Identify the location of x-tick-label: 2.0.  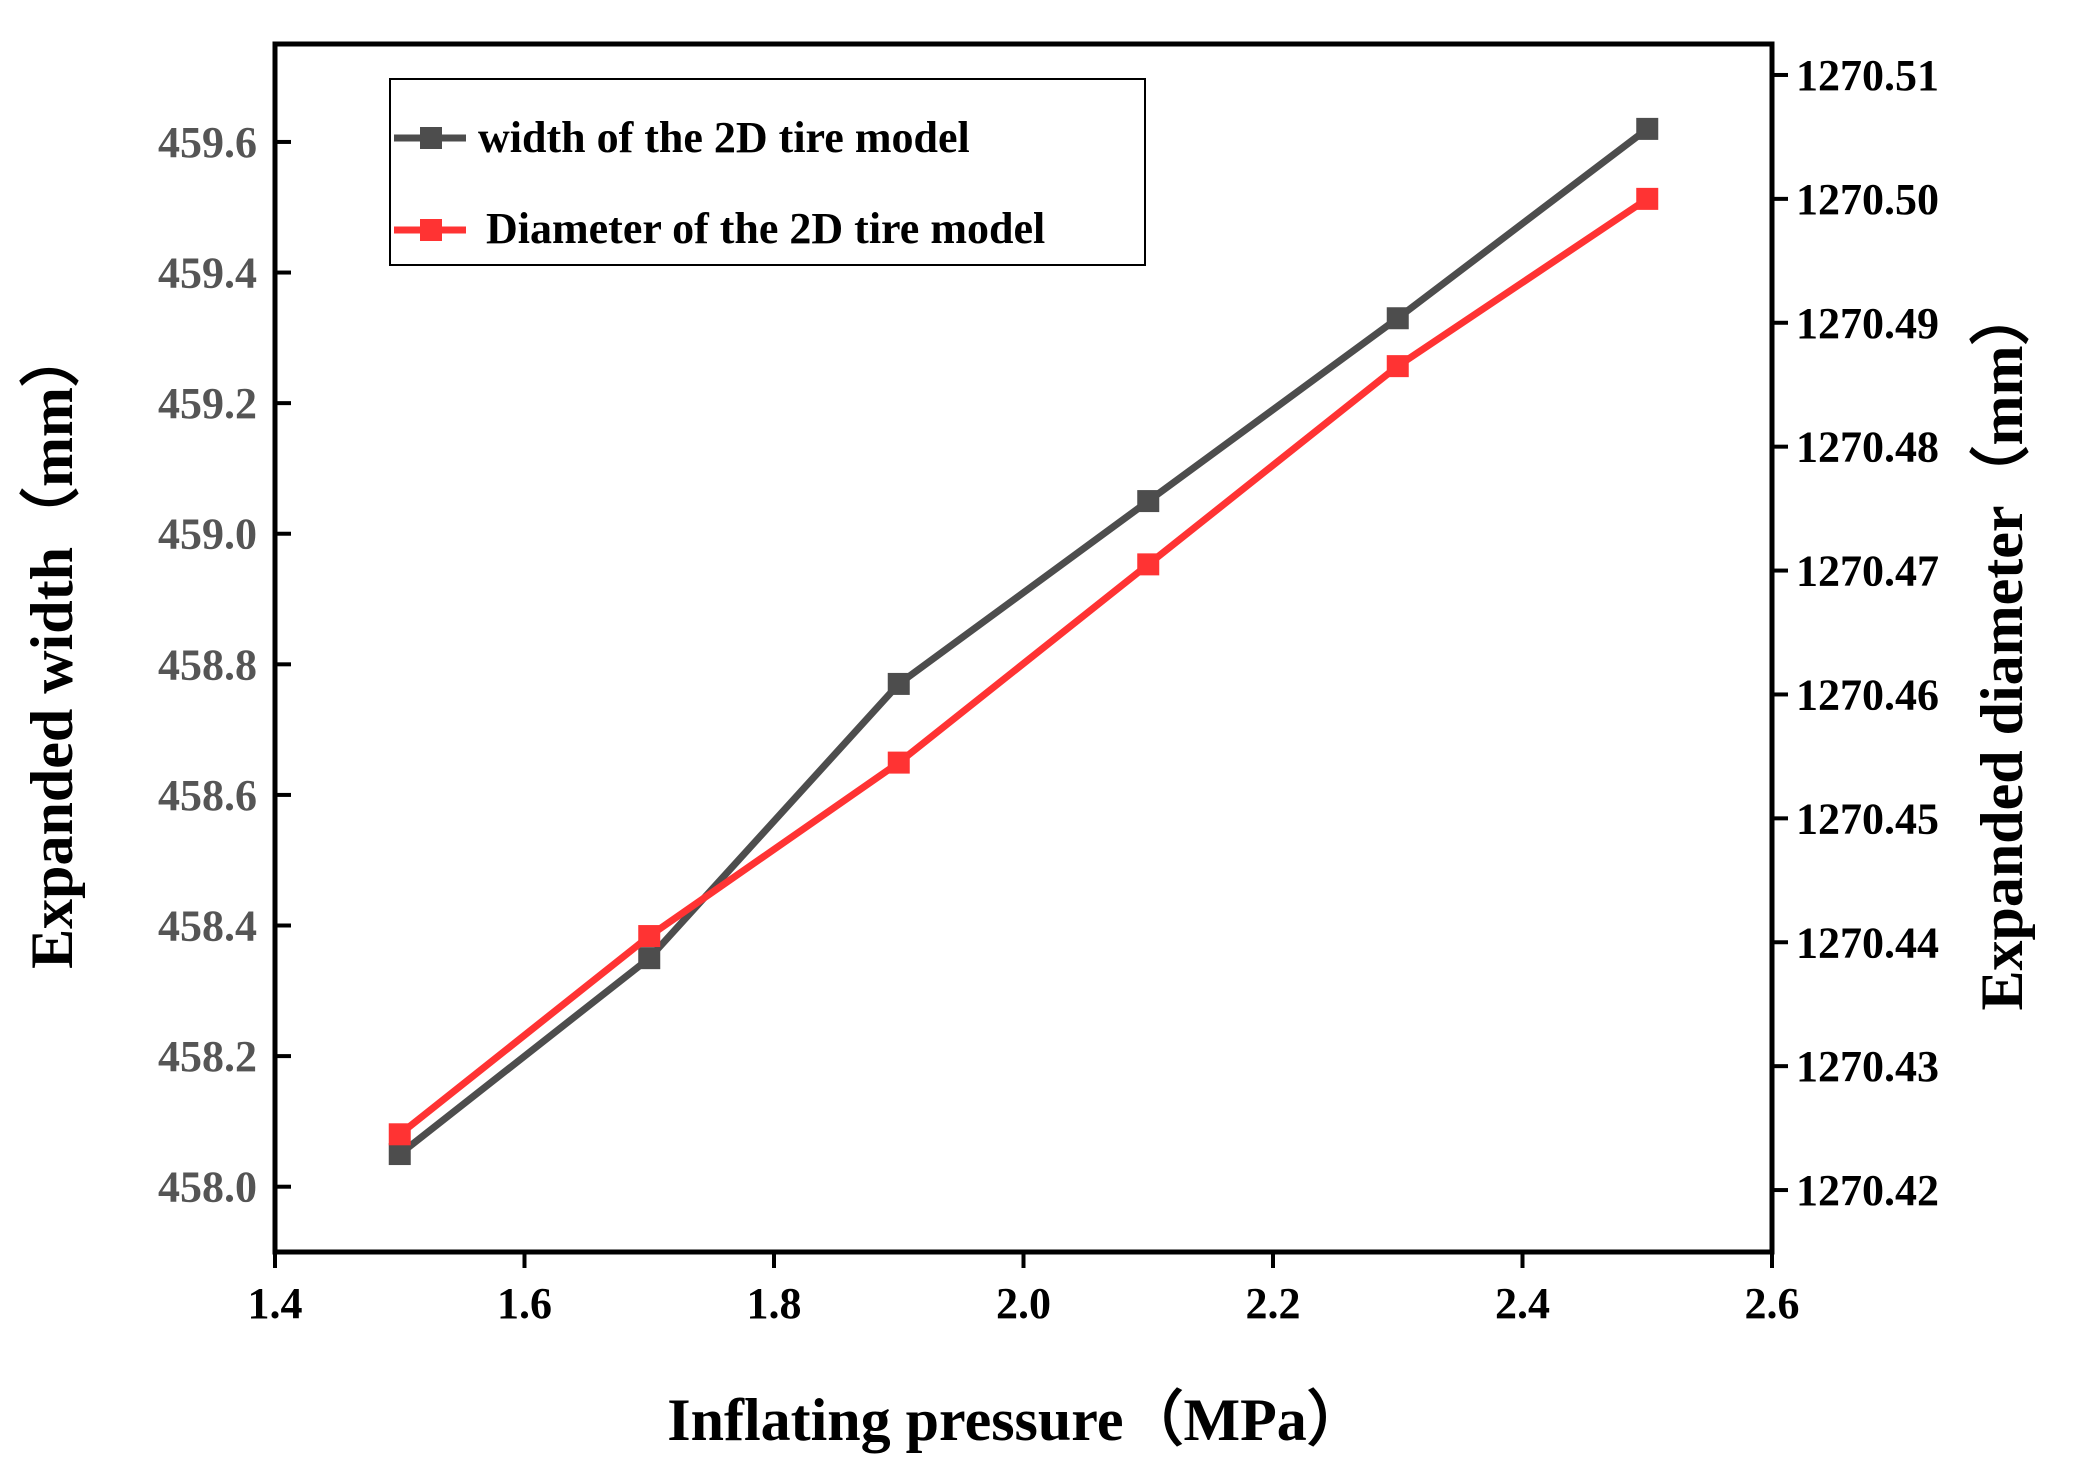
(1023, 1303).